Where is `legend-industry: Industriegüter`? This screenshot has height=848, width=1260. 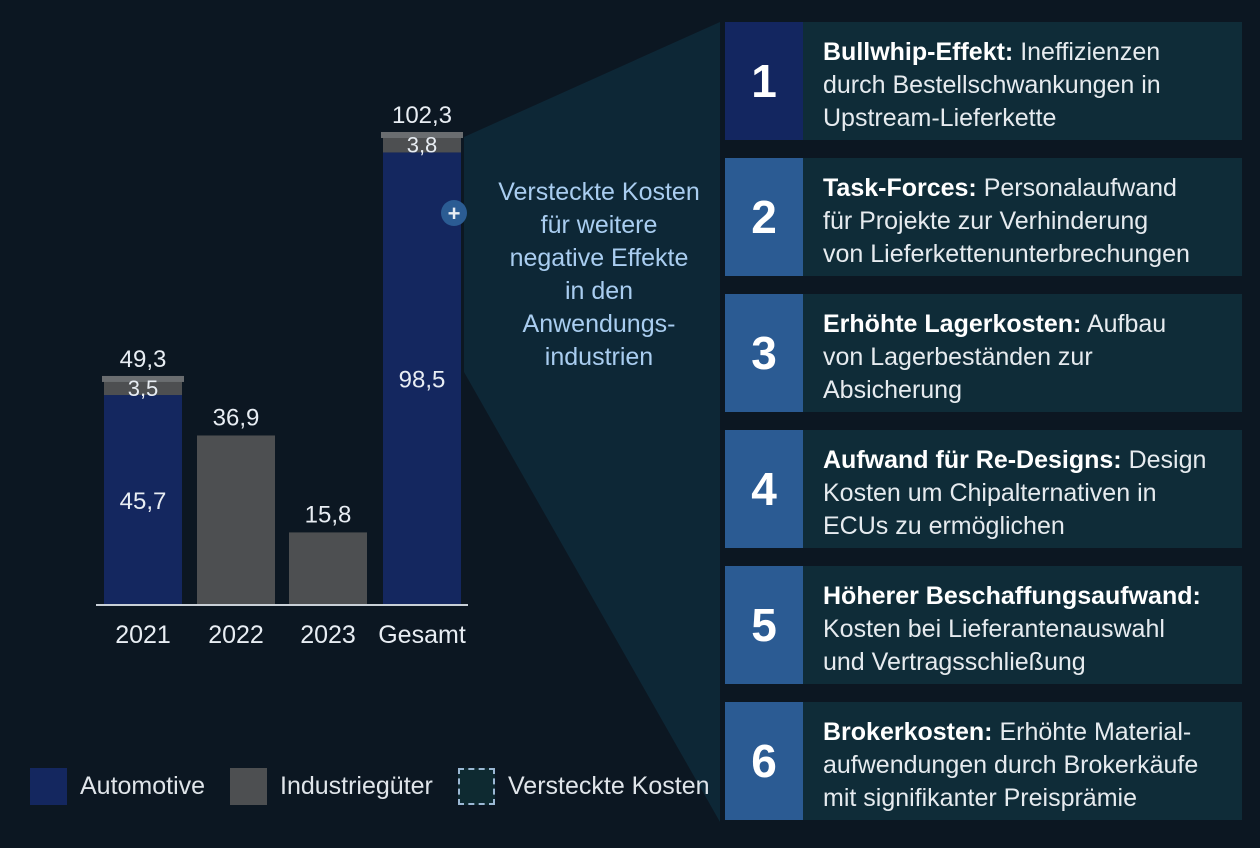
legend-industry: Industriegüter is located at coordinates (331, 786).